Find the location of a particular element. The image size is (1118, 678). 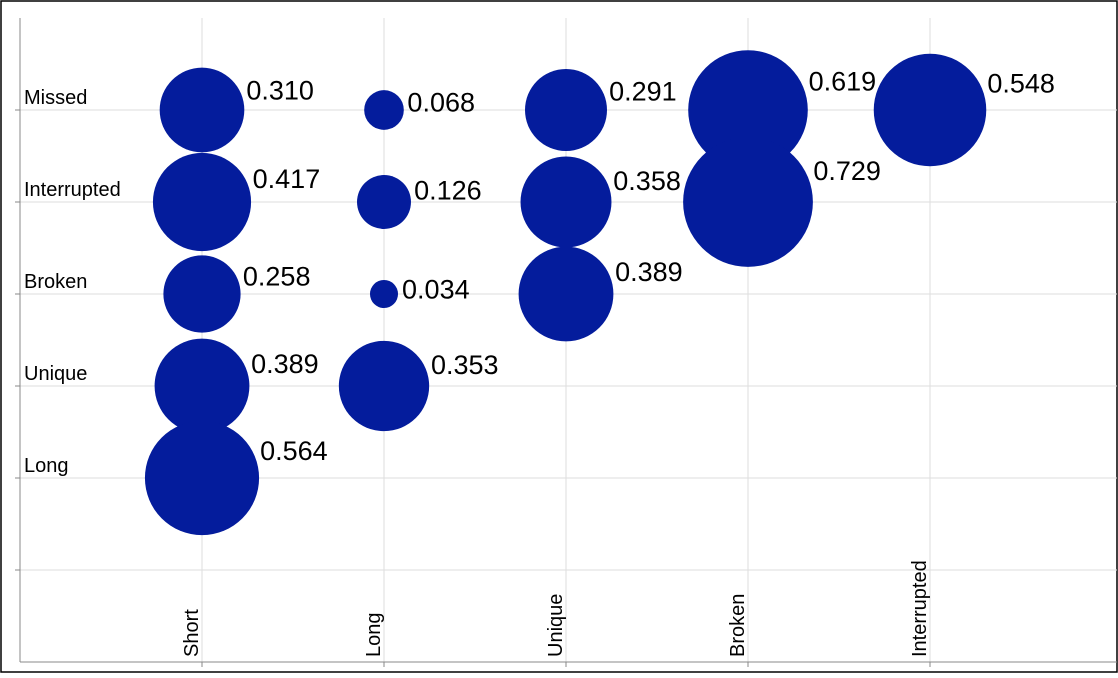

bubble-long-broken is located at coordinates (384, 294).